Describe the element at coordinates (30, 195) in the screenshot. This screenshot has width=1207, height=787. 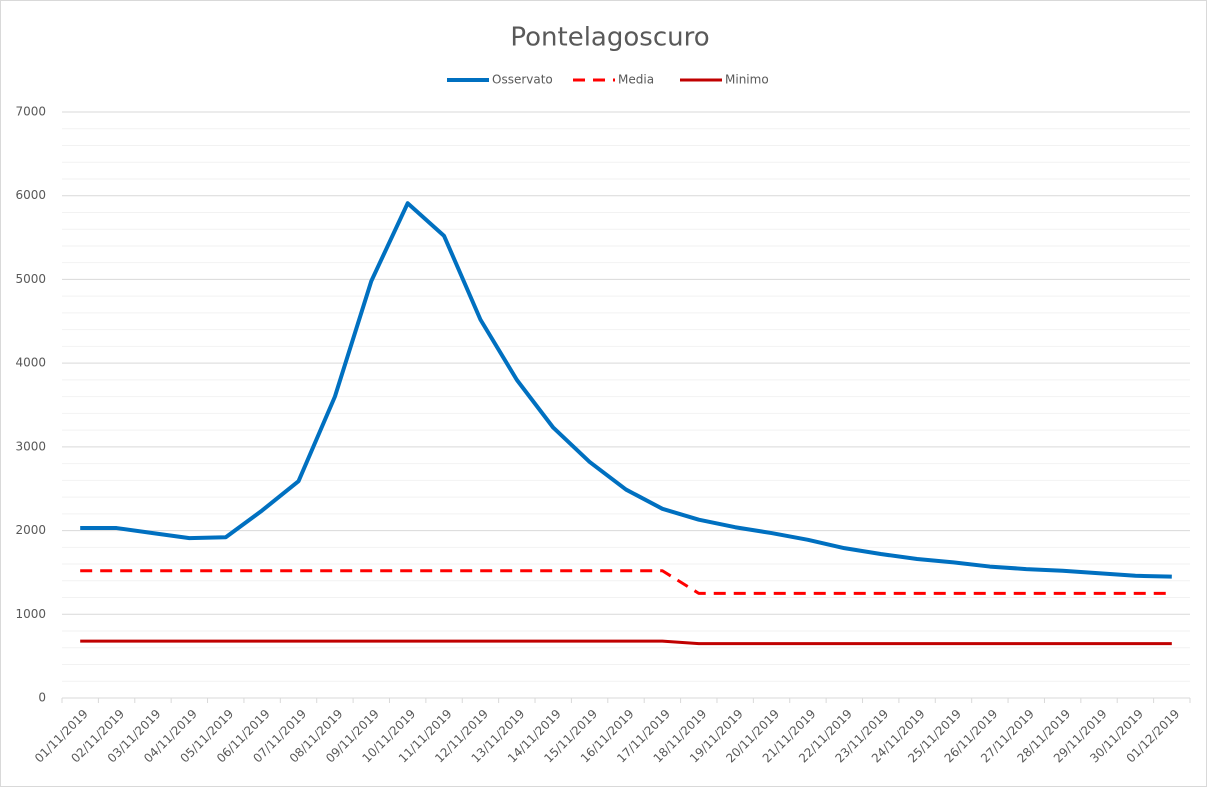
I see `y-tick-label: 6000` at that location.